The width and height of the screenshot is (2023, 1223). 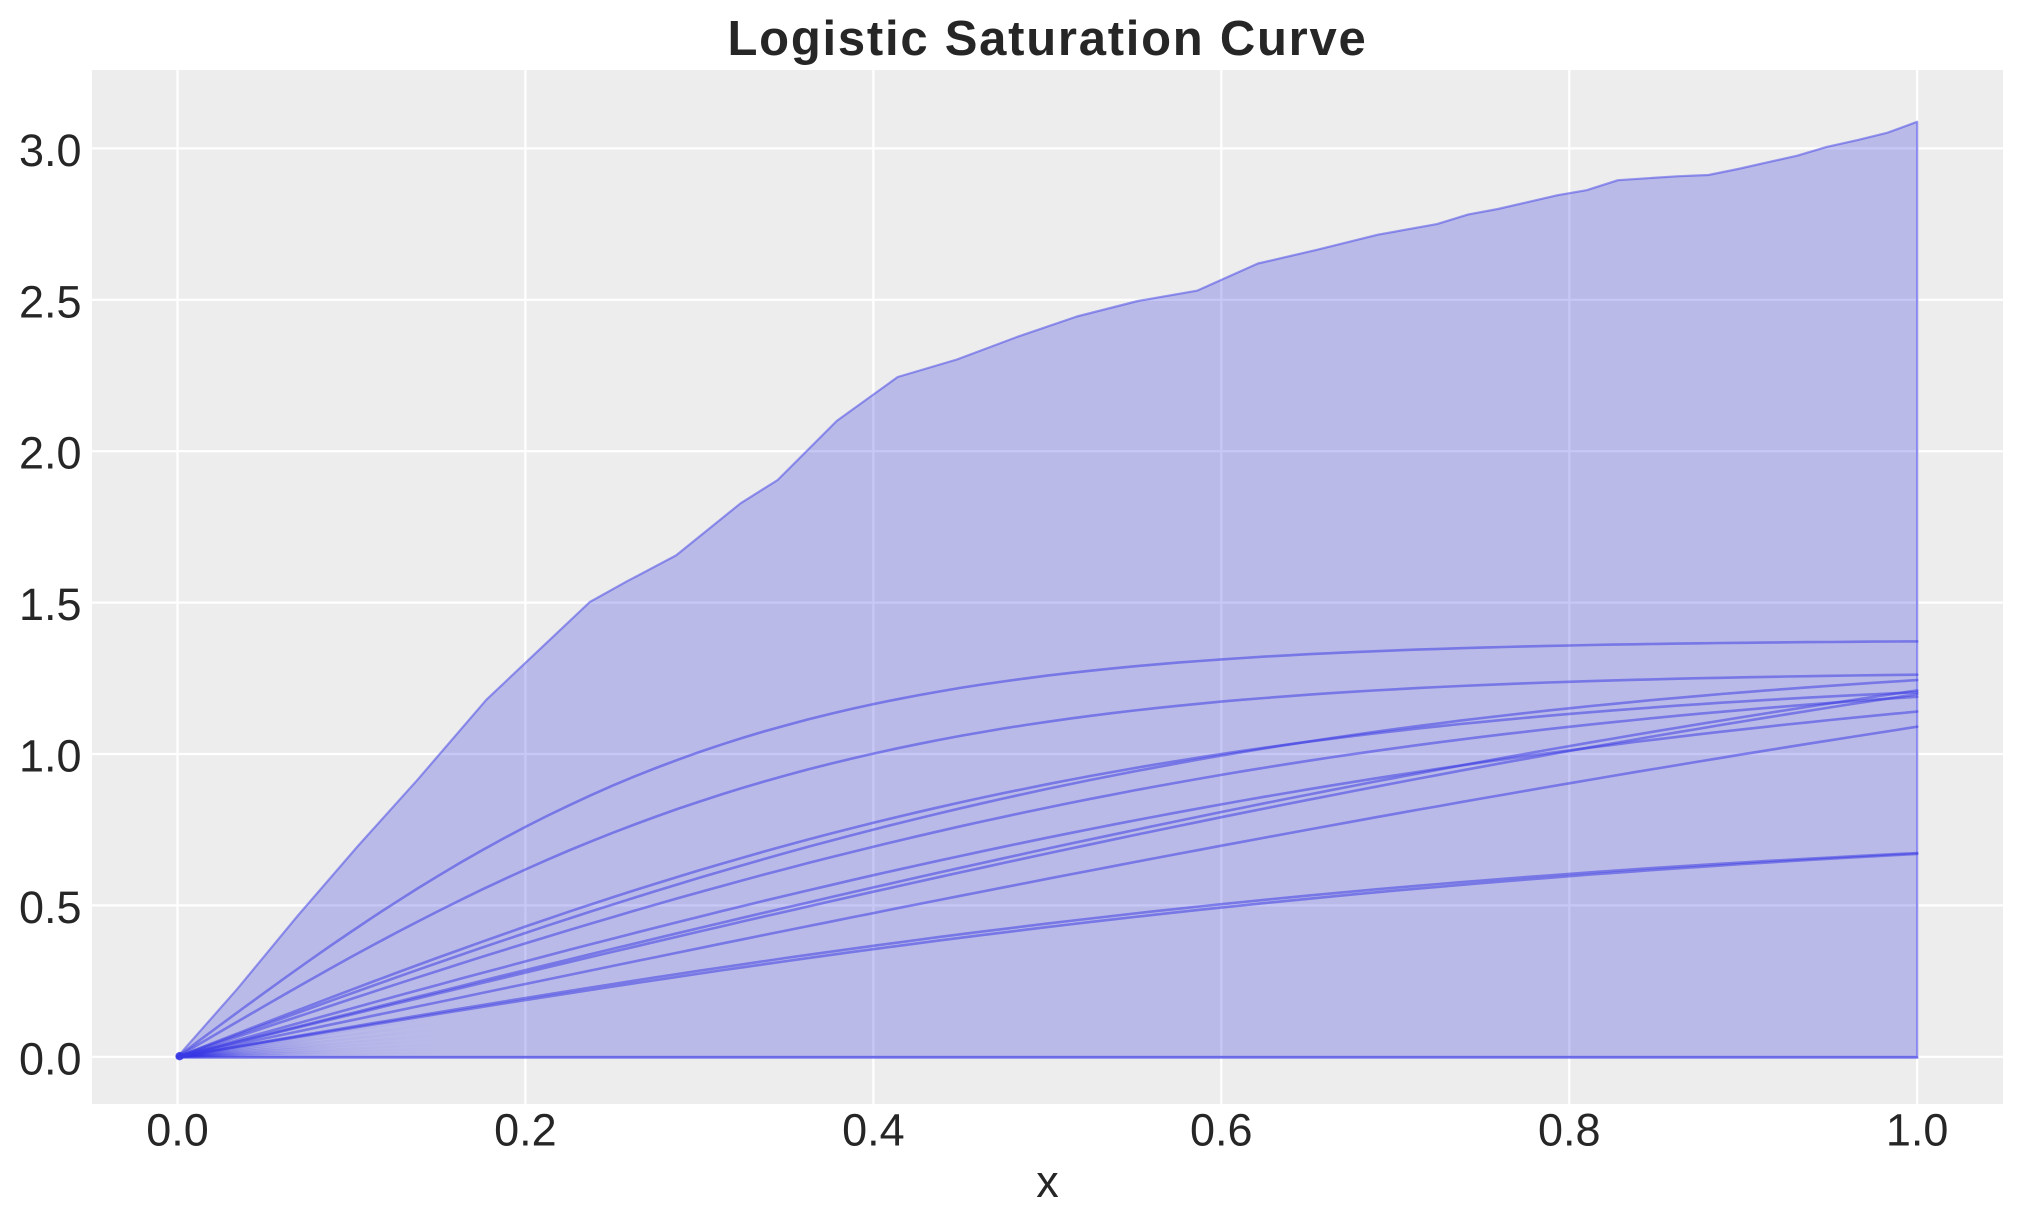 I want to click on svg-text: 0.4, so click(x=873, y=1130).